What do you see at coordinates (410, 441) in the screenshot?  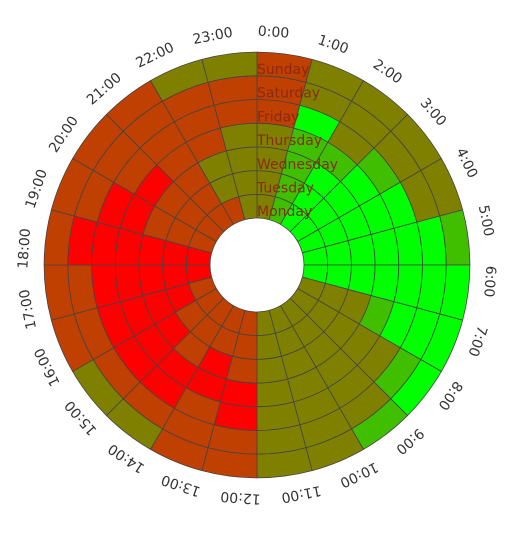 I see `hour-label: 9:00` at bounding box center [410, 441].